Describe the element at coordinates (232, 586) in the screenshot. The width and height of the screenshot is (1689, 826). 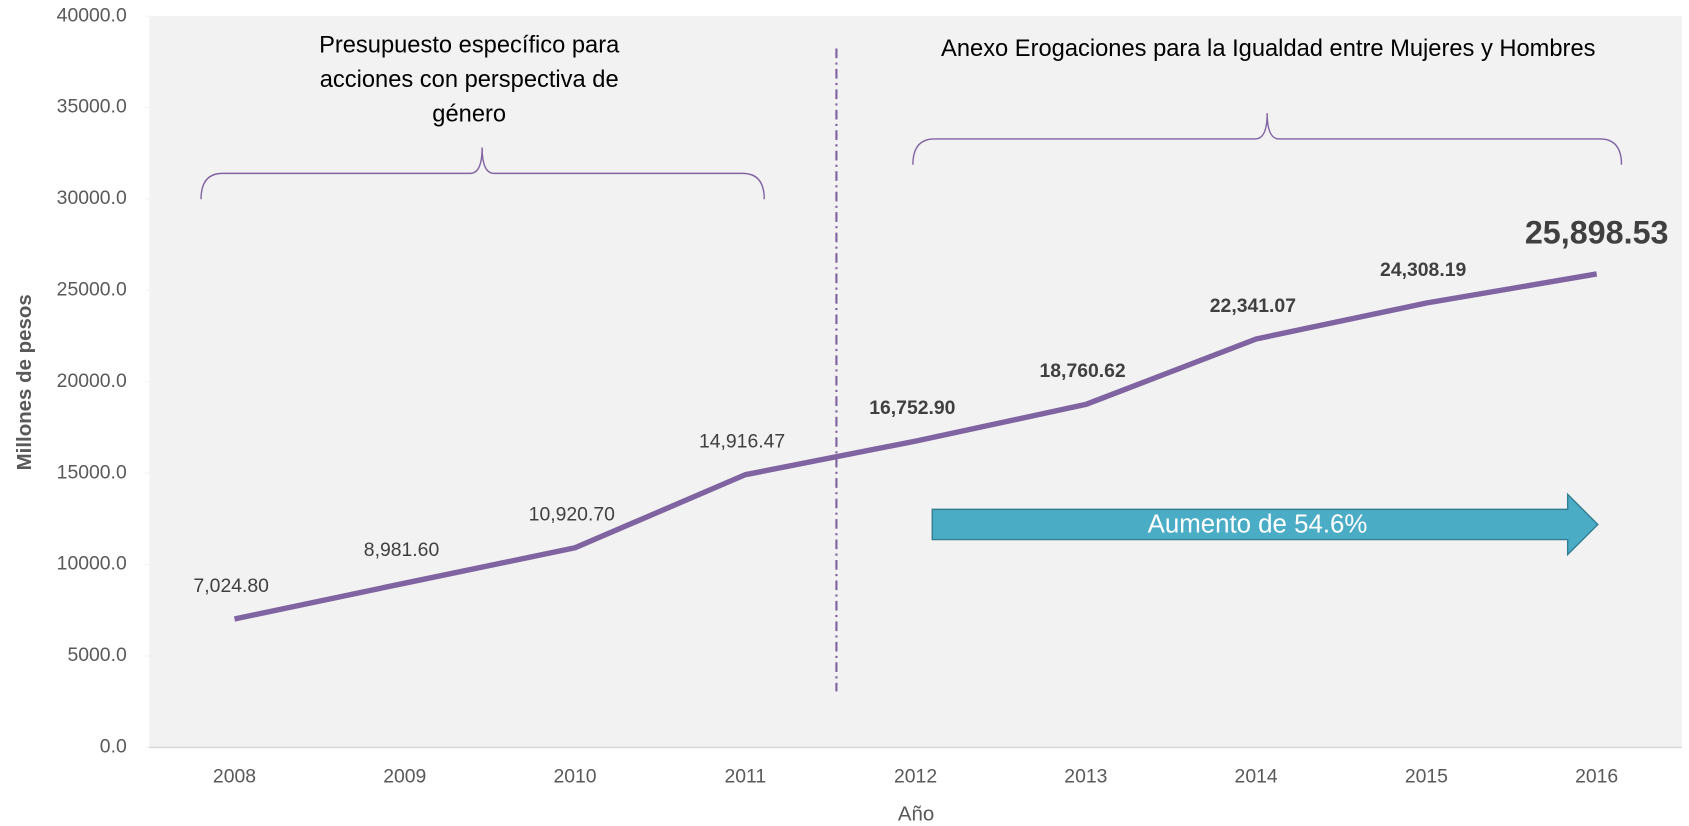
I see `data-label: 7,024.80` at that location.